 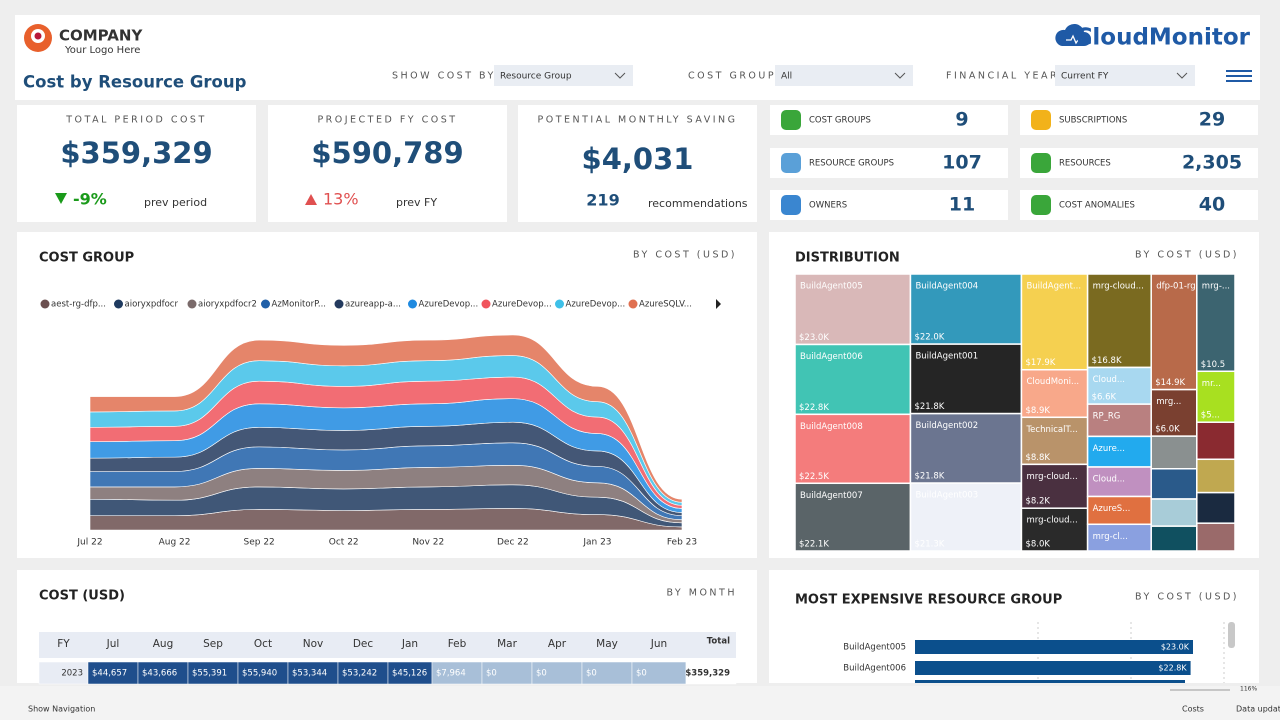 I want to click on show-navigation: Show Navigation, so click(x=61, y=709).